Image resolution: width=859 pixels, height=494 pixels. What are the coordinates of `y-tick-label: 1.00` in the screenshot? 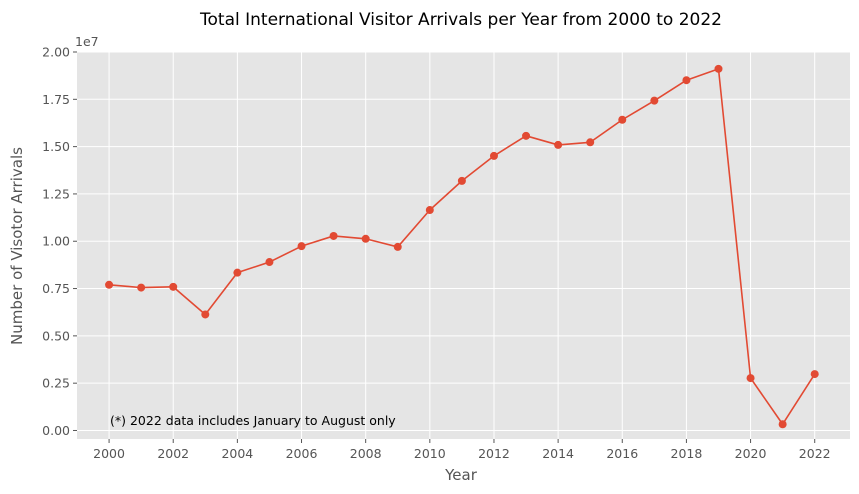 It's located at (56, 241).